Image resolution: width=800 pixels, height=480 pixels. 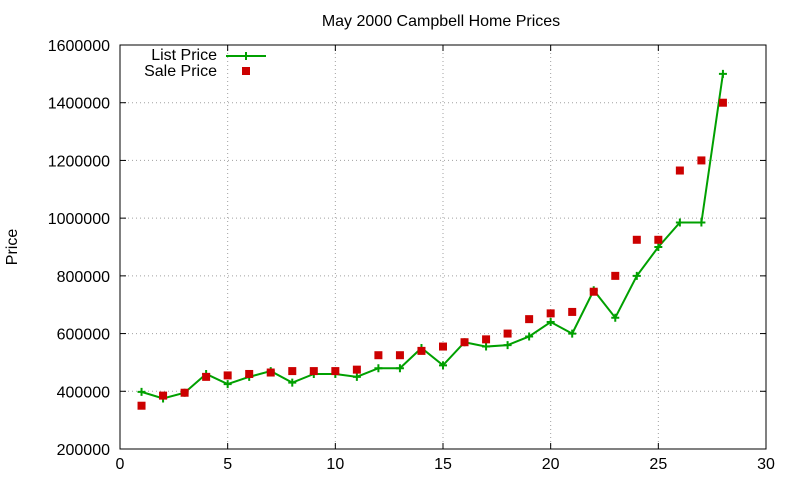 I want to click on x-tick-label: 15, so click(x=443, y=464).